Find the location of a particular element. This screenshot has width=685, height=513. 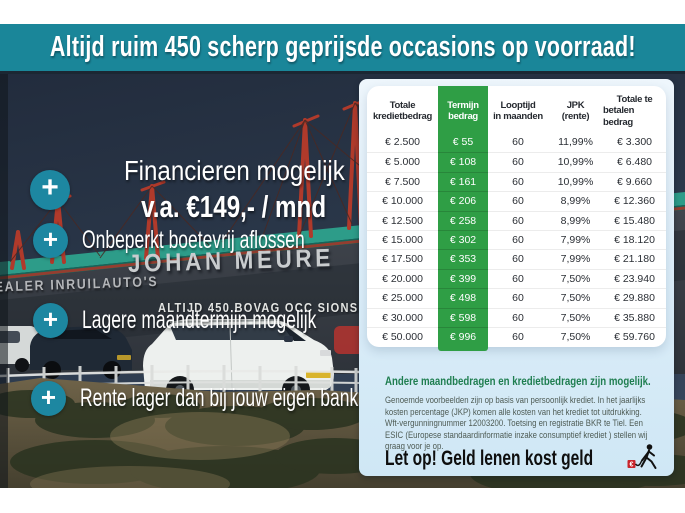

table-cell: € 18.120 is located at coordinates (634, 239).